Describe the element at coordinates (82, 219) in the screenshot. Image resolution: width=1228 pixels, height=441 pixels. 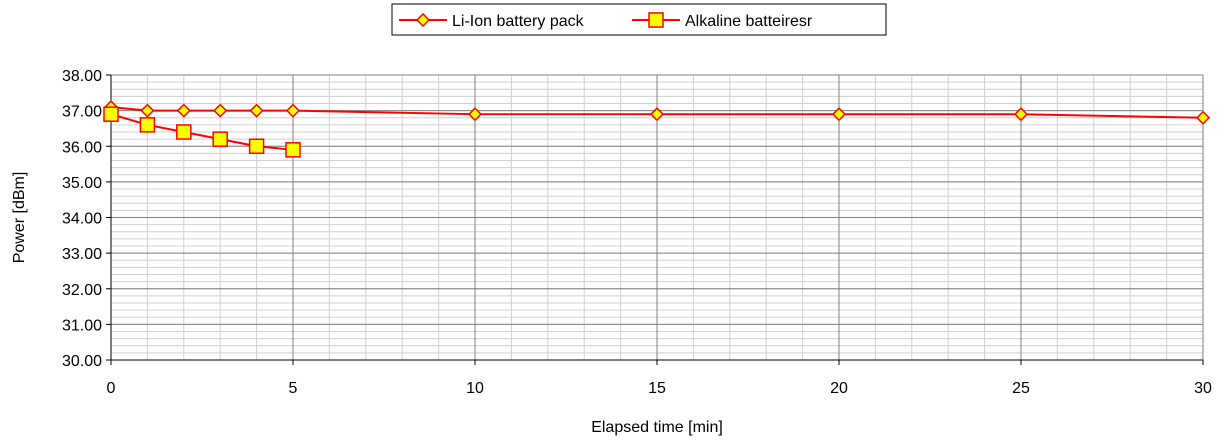
I see `y-tick-label: 34.00` at that location.